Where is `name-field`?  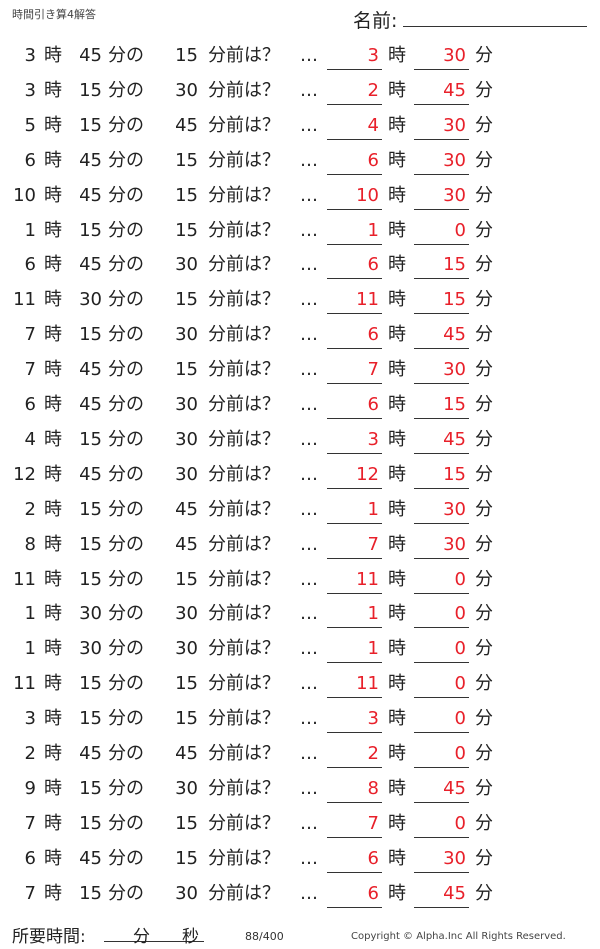 name-field is located at coordinates (495, 26).